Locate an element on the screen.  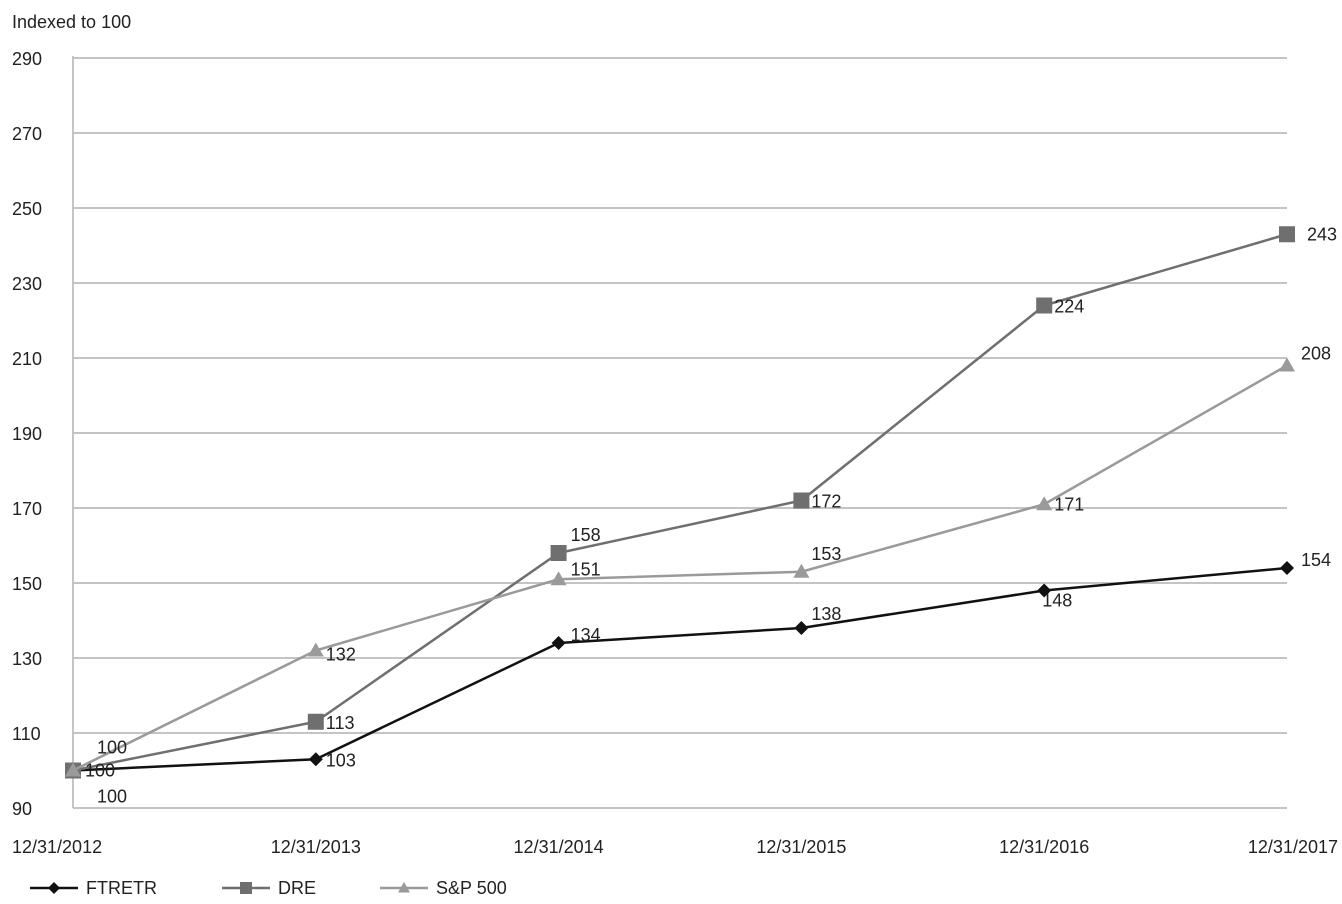
data-label: 138 is located at coordinates (826, 614).